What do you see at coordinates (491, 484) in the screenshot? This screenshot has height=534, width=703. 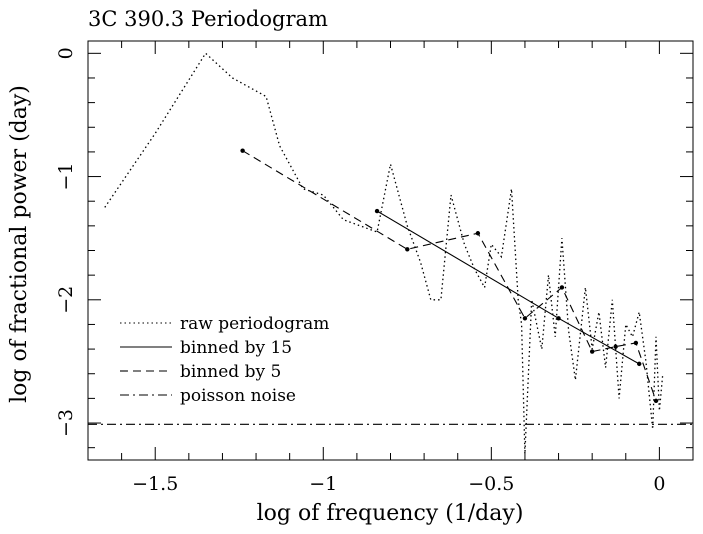 I see `x-tick-label: −0.5` at bounding box center [491, 484].